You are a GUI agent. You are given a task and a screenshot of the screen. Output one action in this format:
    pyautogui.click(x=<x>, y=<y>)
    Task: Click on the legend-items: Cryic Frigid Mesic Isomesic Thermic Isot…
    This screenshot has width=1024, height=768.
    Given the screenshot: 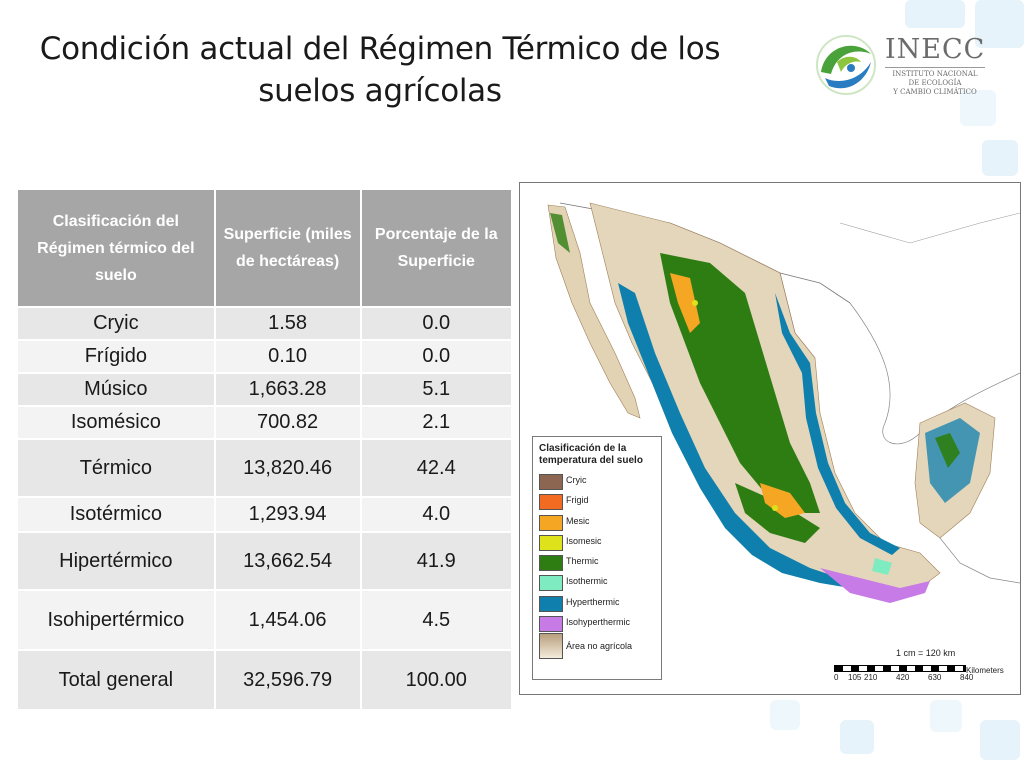 What is the action you would take?
    pyautogui.click(x=597, y=565)
    